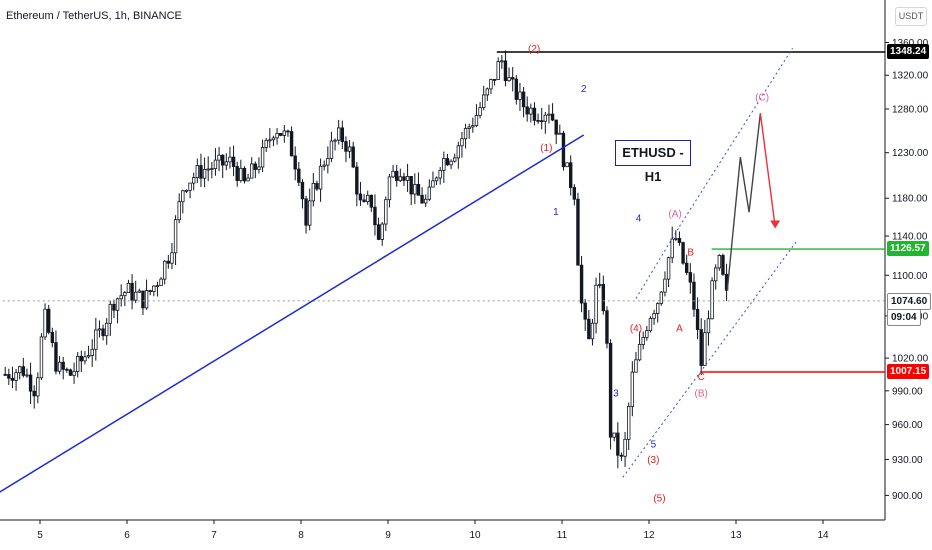 This screenshot has height=550, width=932. What do you see at coordinates (909, 301) in the screenshot?
I see `price-badge-last: 1074.60` at bounding box center [909, 301].